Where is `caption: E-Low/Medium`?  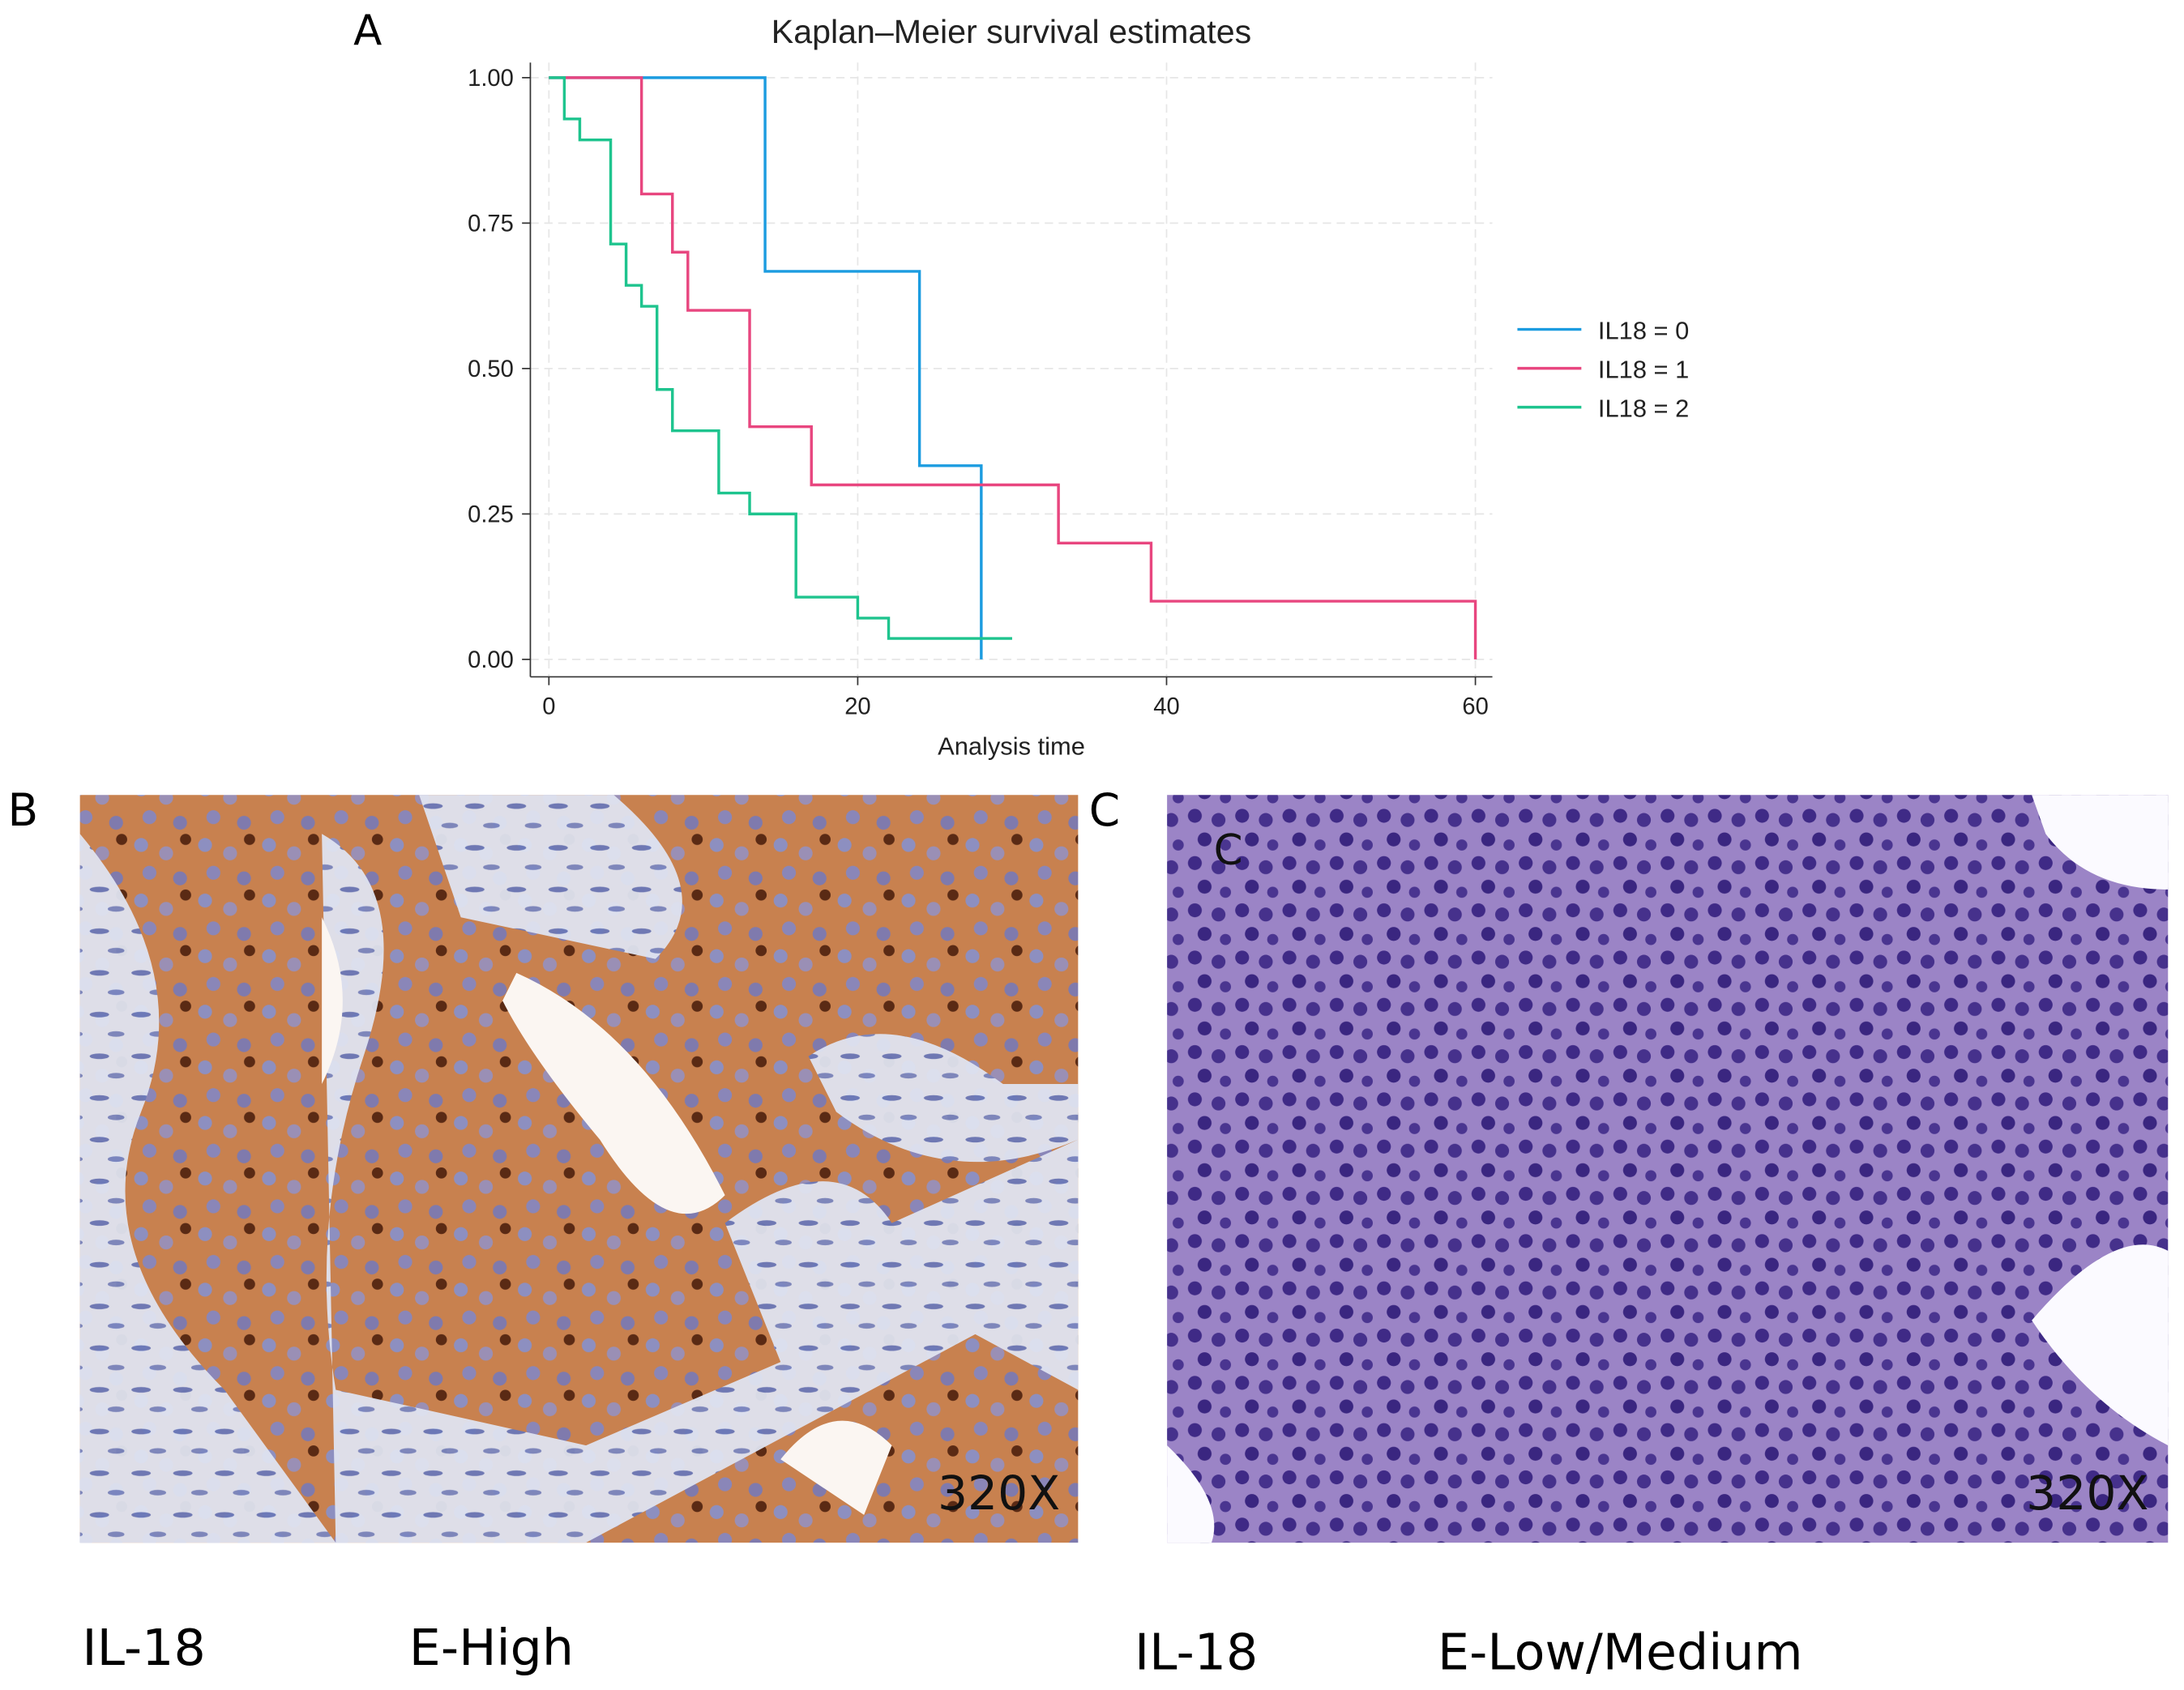
caption: E-Low/Medium is located at coordinates (1620, 1652).